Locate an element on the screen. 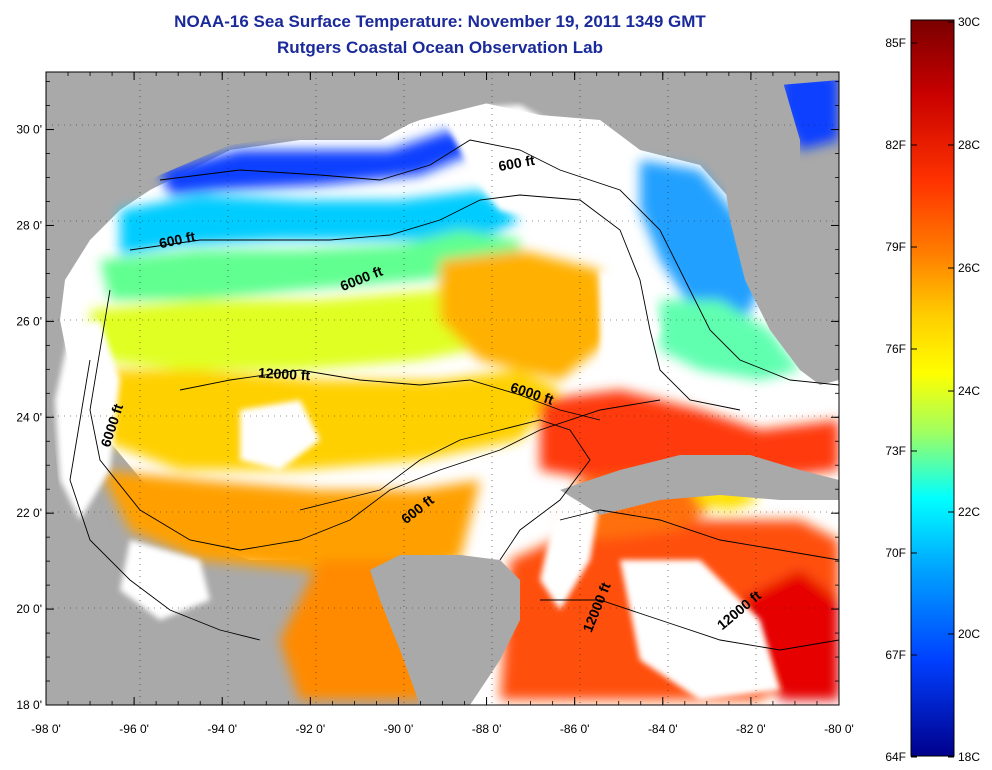 The width and height of the screenshot is (992, 770). x-tick-label: -80 0' is located at coordinates (839, 729).